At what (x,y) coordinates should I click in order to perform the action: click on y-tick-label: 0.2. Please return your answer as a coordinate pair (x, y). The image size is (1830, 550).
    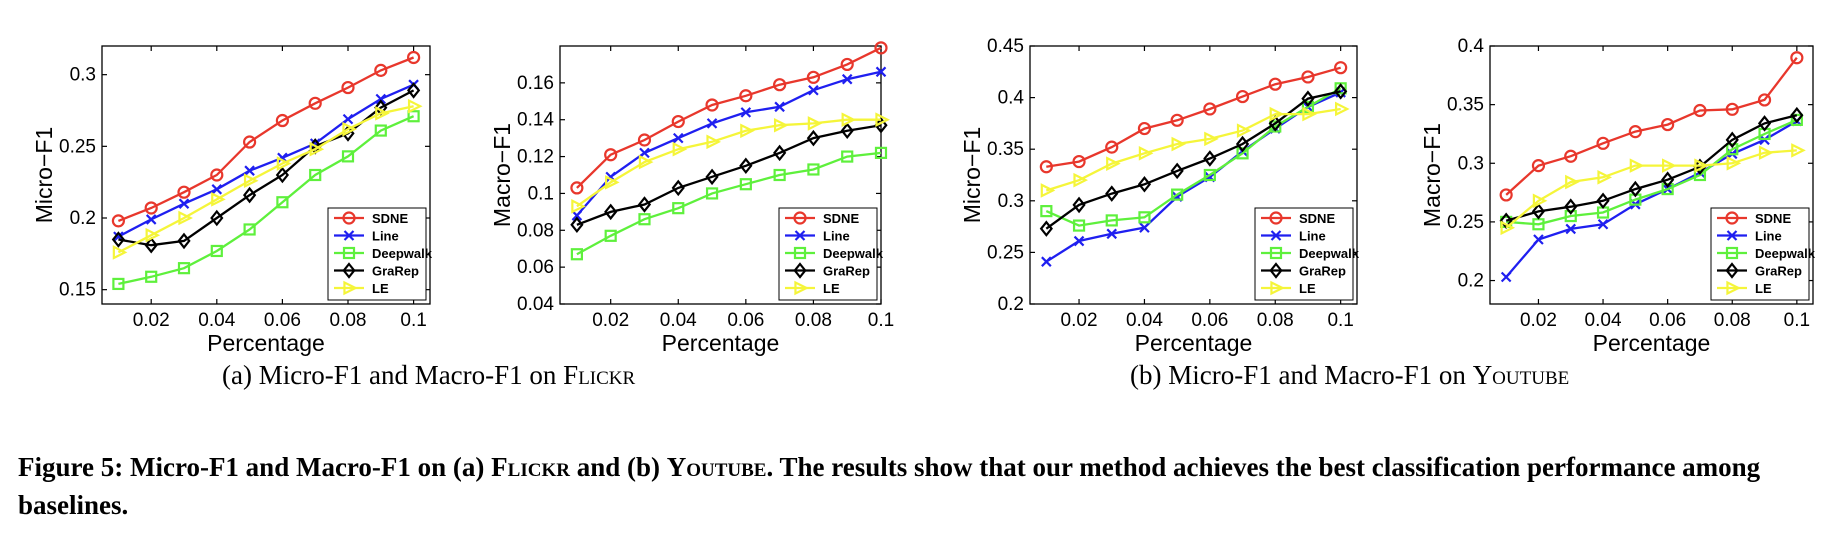
    Looking at the image, I should click on (1011, 304).